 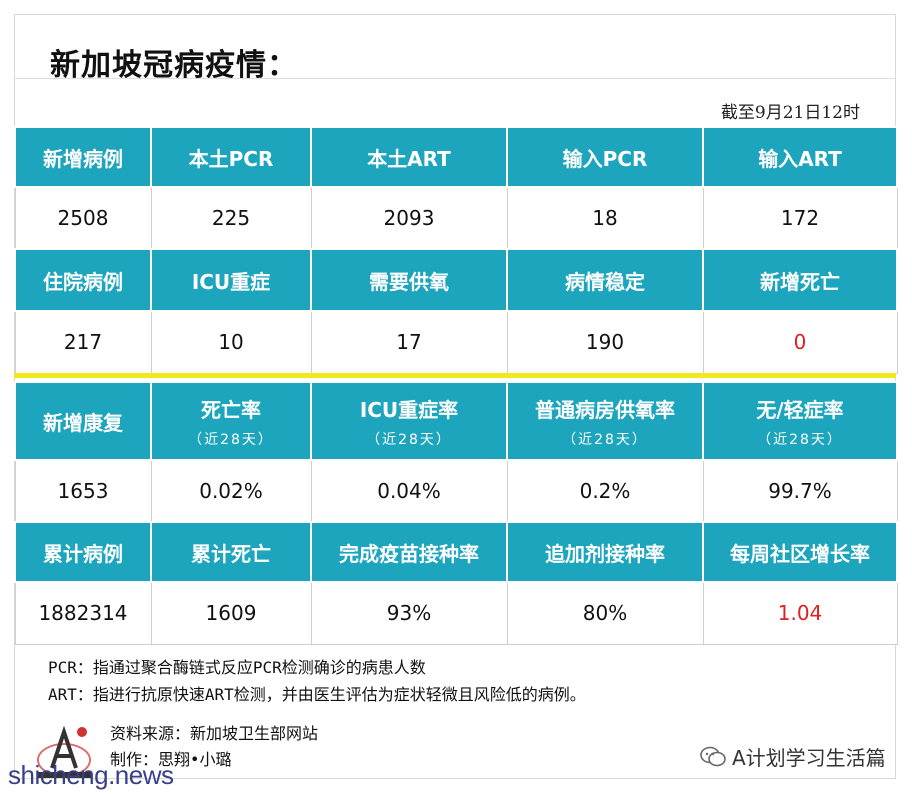 What do you see at coordinates (800, 552) in the screenshot?
I see `header-cell: 每周社区增长率` at bounding box center [800, 552].